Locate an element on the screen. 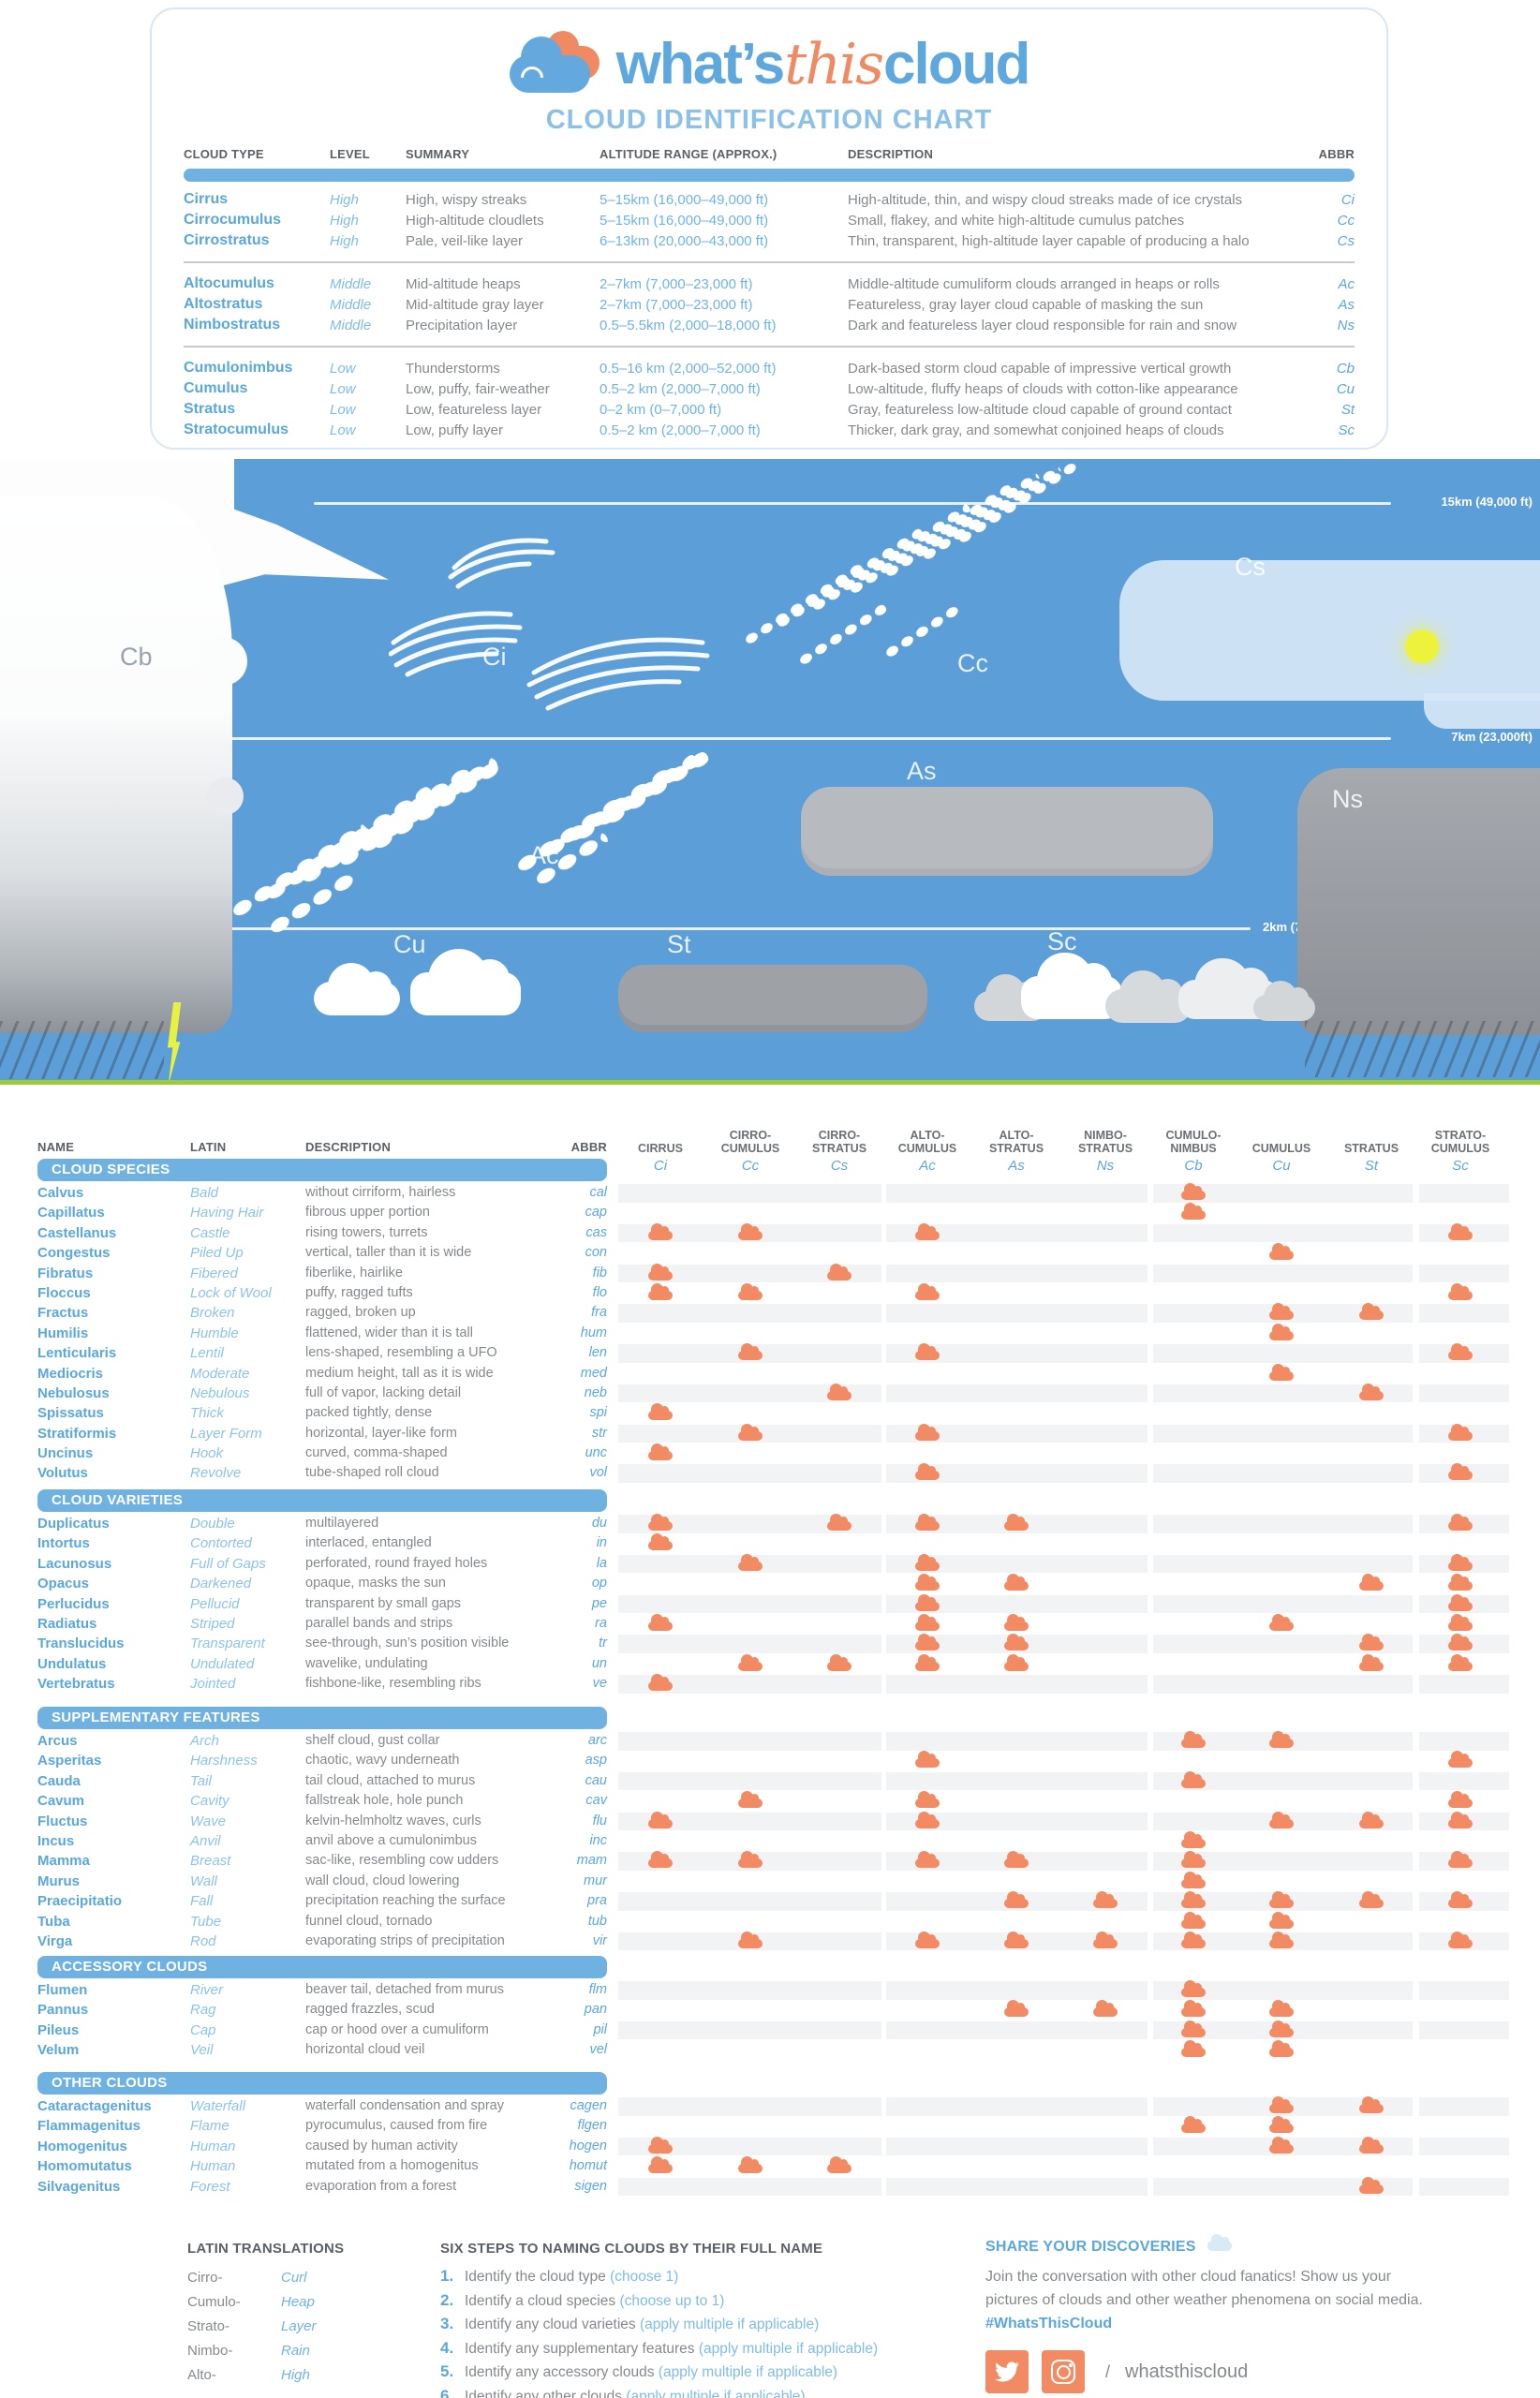  cloud-type-abbr: Cb is located at coordinates (1345, 368).